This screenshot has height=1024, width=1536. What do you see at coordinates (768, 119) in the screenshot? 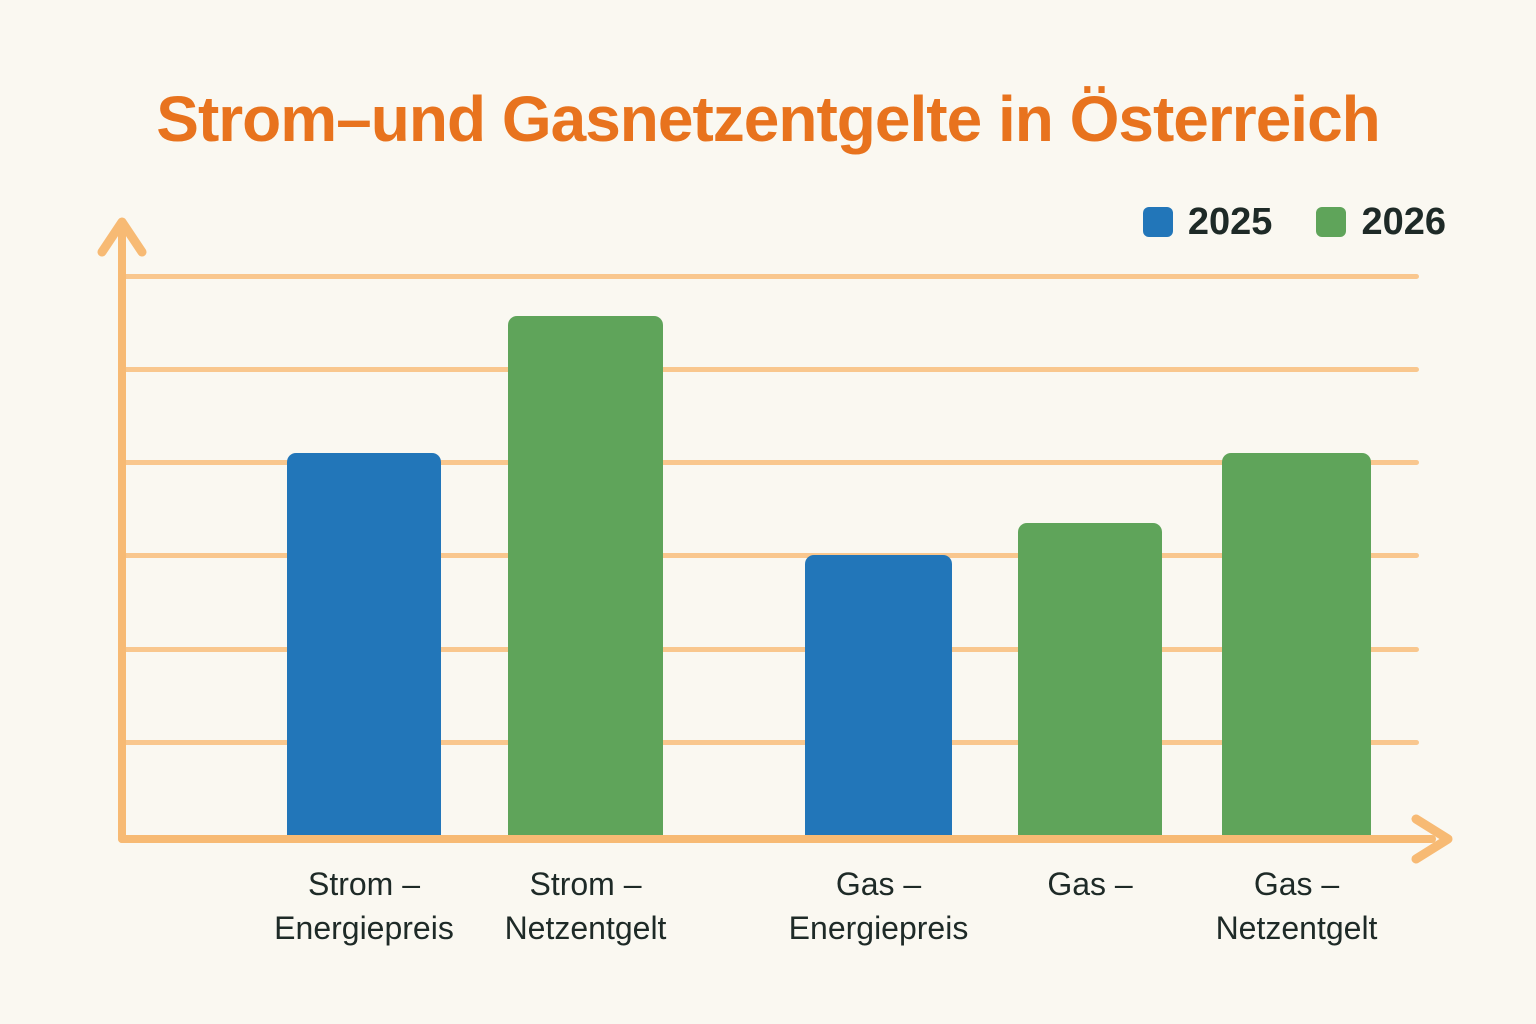
I see `chart-title: Strom–und Gasnetzentgelte in Österreich` at bounding box center [768, 119].